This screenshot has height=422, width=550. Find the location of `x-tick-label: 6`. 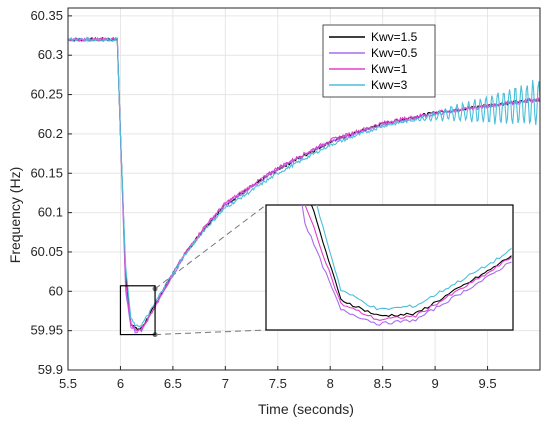

x-tick-label: 6 is located at coordinates (120, 383).